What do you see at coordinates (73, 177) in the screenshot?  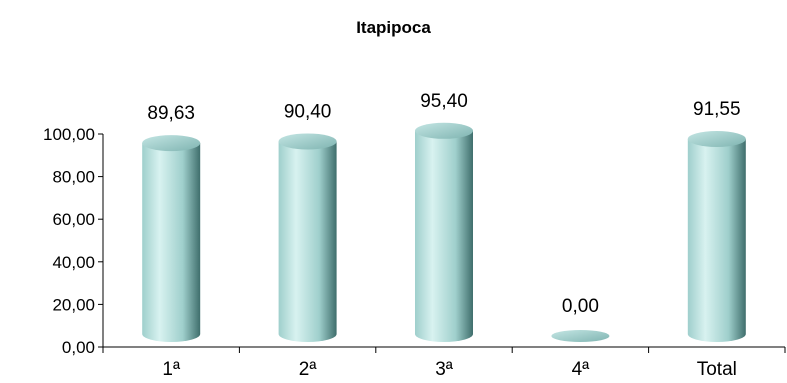 I see `y-tick-label: 80,00` at bounding box center [73, 177].